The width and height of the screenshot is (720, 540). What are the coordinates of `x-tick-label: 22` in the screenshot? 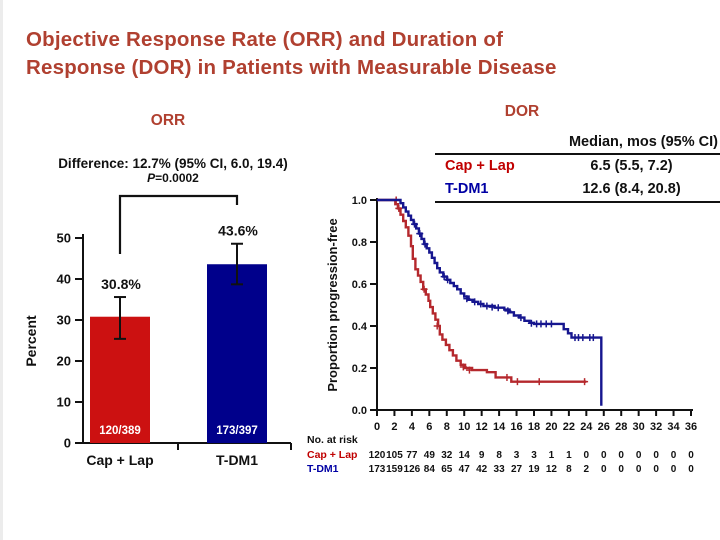 It's located at (569, 427).